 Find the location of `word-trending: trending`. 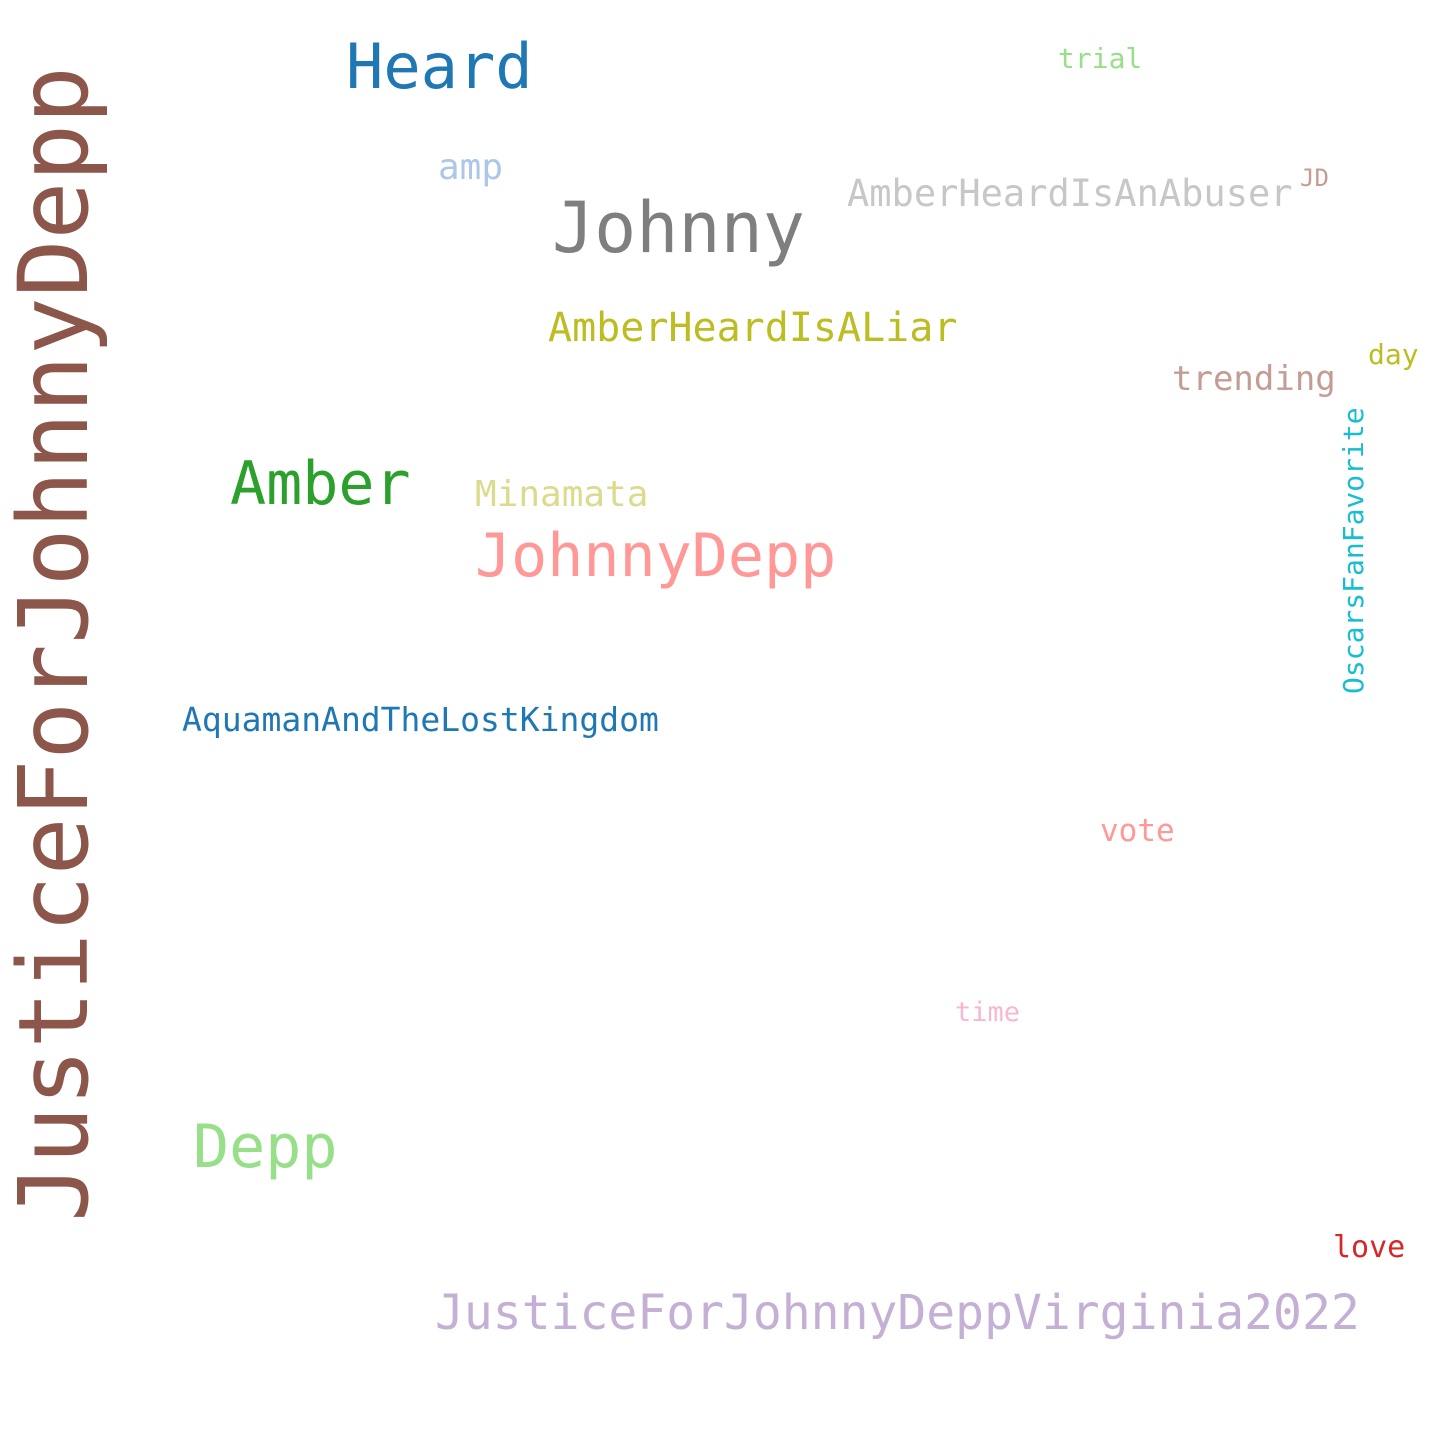

word-trending: trending is located at coordinates (1254, 379).